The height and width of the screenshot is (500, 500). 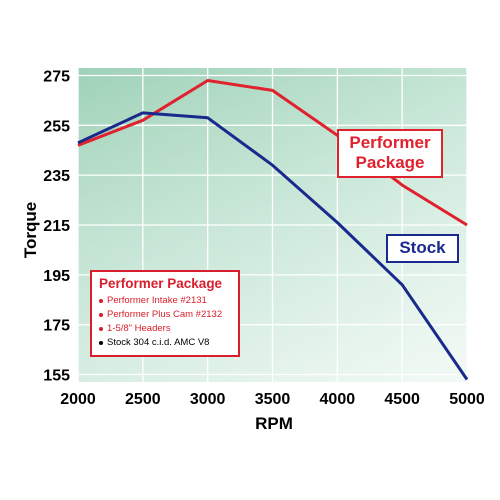 I want to click on legend-item: 1-5/8" Headers, so click(x=165, y=329).